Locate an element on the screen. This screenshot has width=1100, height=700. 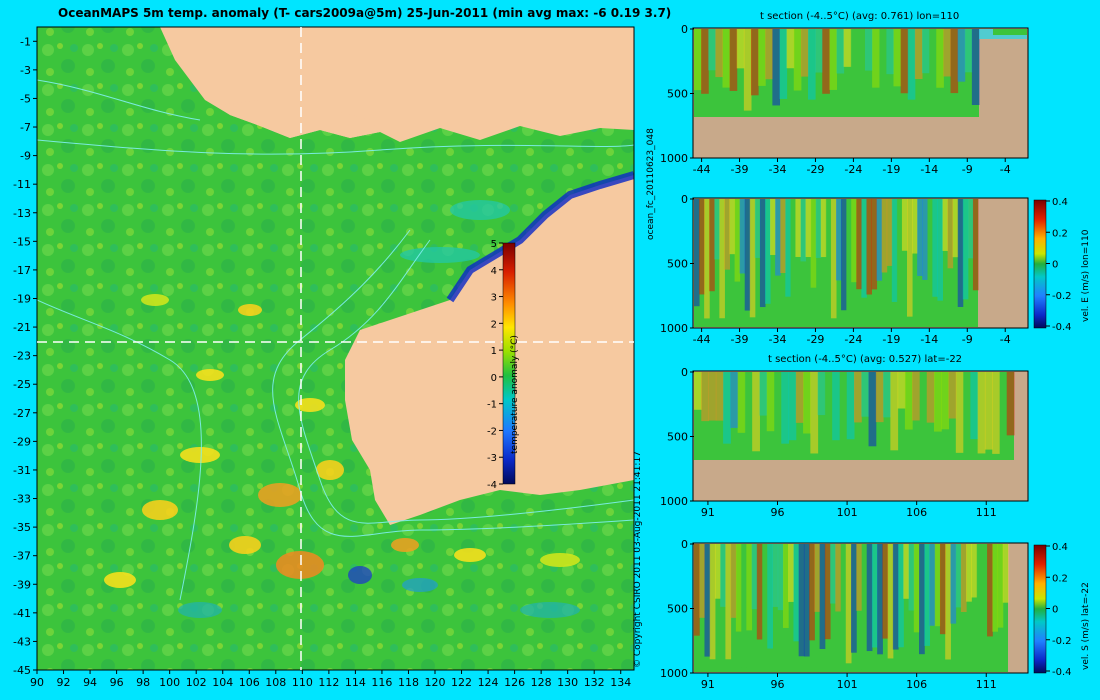
vel-cbar-tick-label: 0.2 is located at coordinates (1060, 578).